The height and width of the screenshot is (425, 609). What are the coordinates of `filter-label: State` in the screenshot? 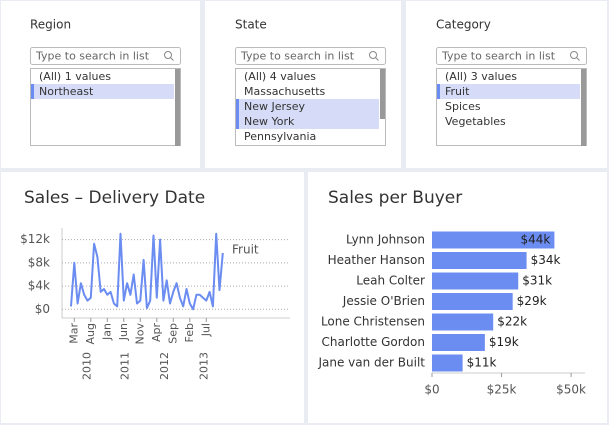 It's located at (251, 25).